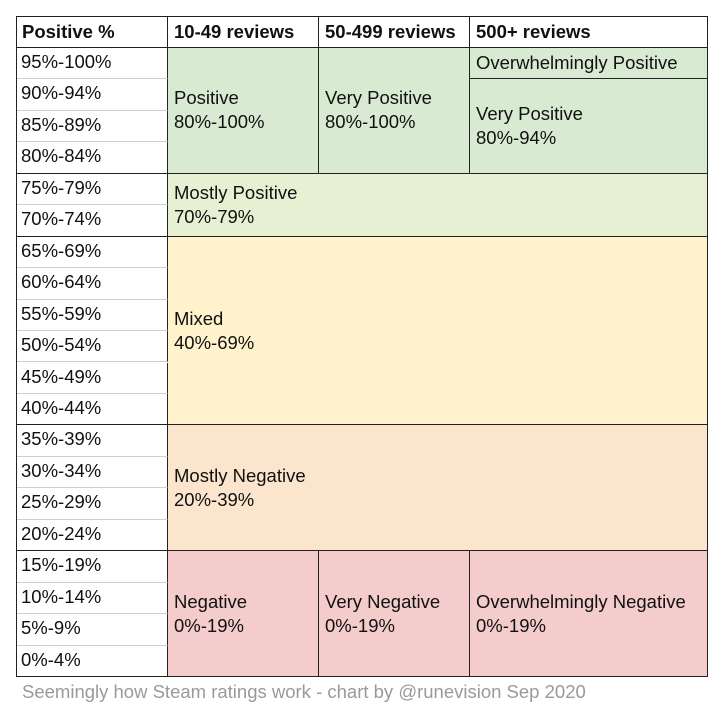  I want to click on percent-row-label: 30%-34%, so click(92, 472).